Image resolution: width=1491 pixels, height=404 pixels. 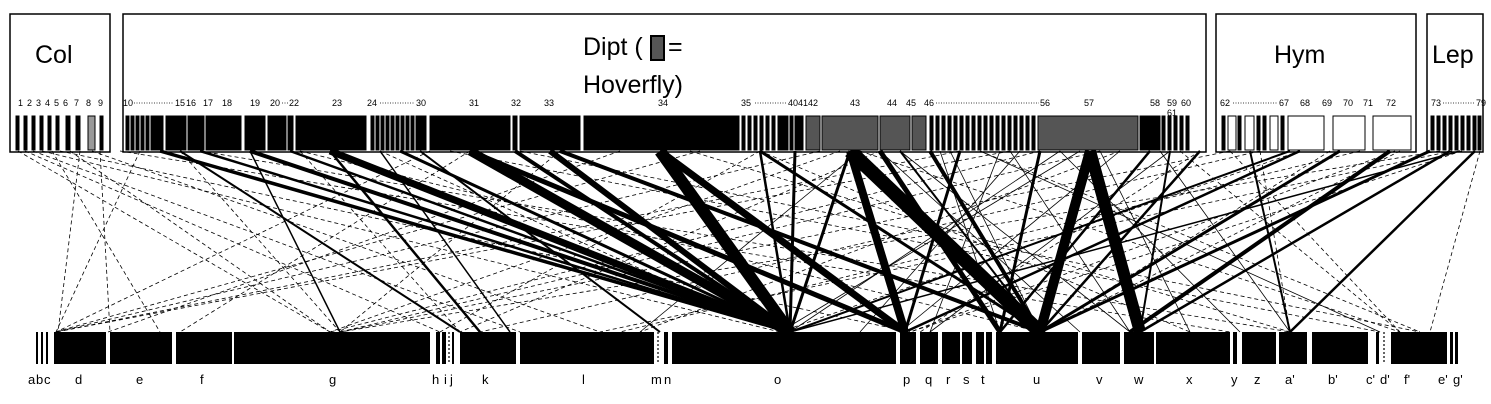 I want to click on col-title: Col, so click(x=54, y=55).